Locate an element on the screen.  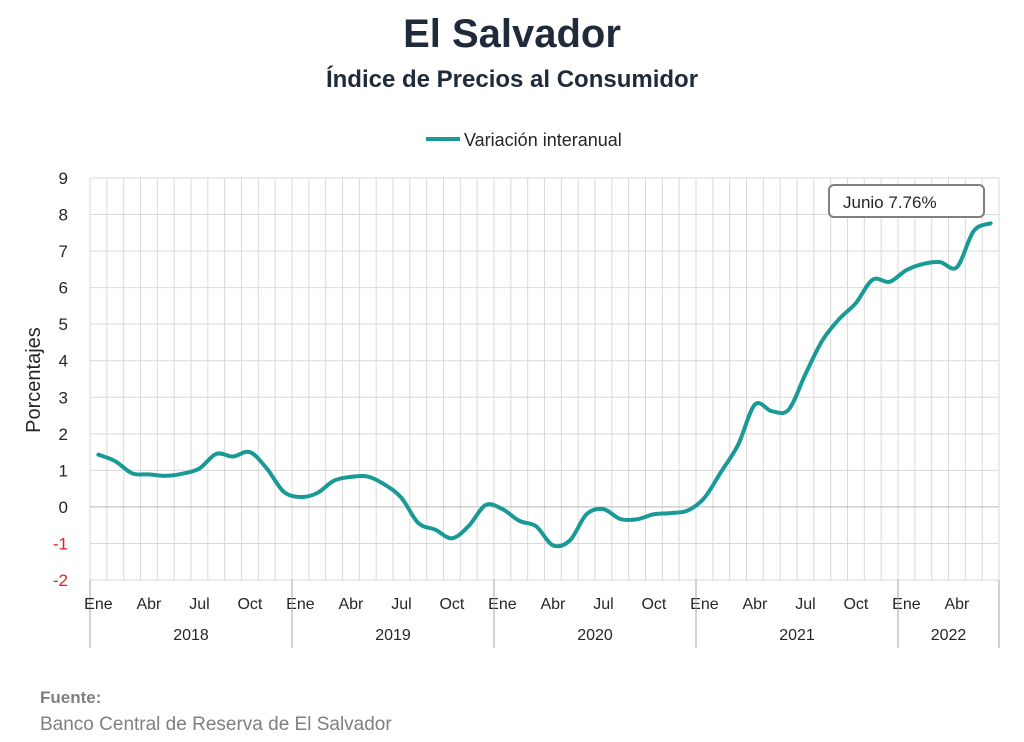
y-tick-label: 4 is located at coordinates (63, 361).